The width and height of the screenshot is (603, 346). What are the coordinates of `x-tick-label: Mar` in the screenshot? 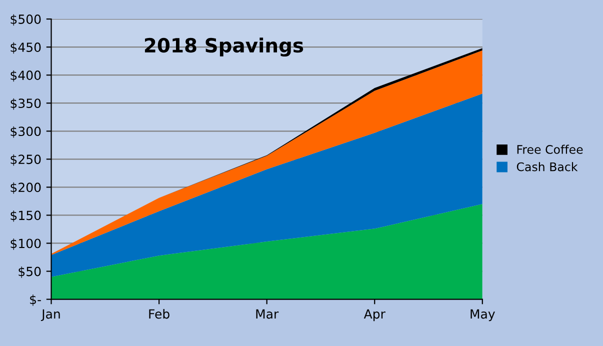 It's located at (267, 314).